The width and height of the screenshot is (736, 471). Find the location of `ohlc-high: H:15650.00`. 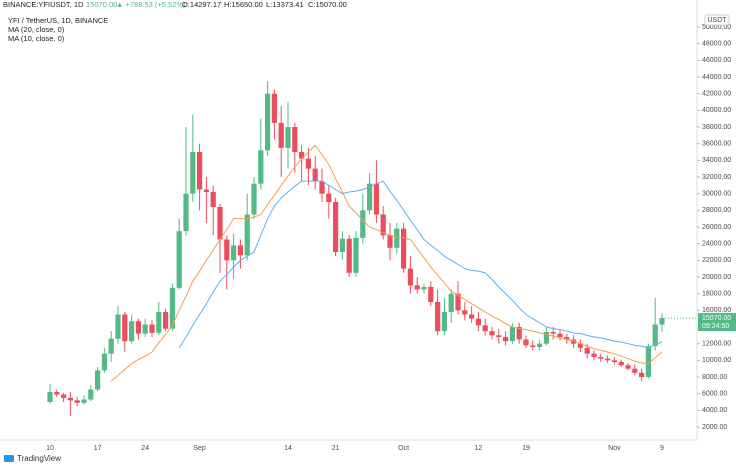

ohlc-high: H:15650.00 is located at coordinates (243, 4).